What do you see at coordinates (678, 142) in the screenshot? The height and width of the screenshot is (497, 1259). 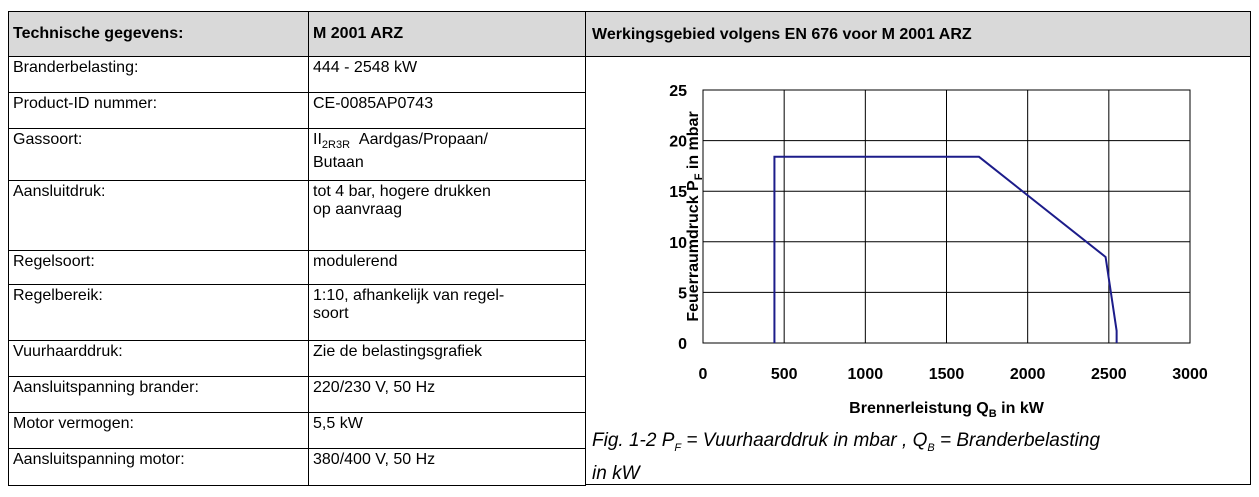 I see `y-tick-label: 20` at bounding box center [678, 142].